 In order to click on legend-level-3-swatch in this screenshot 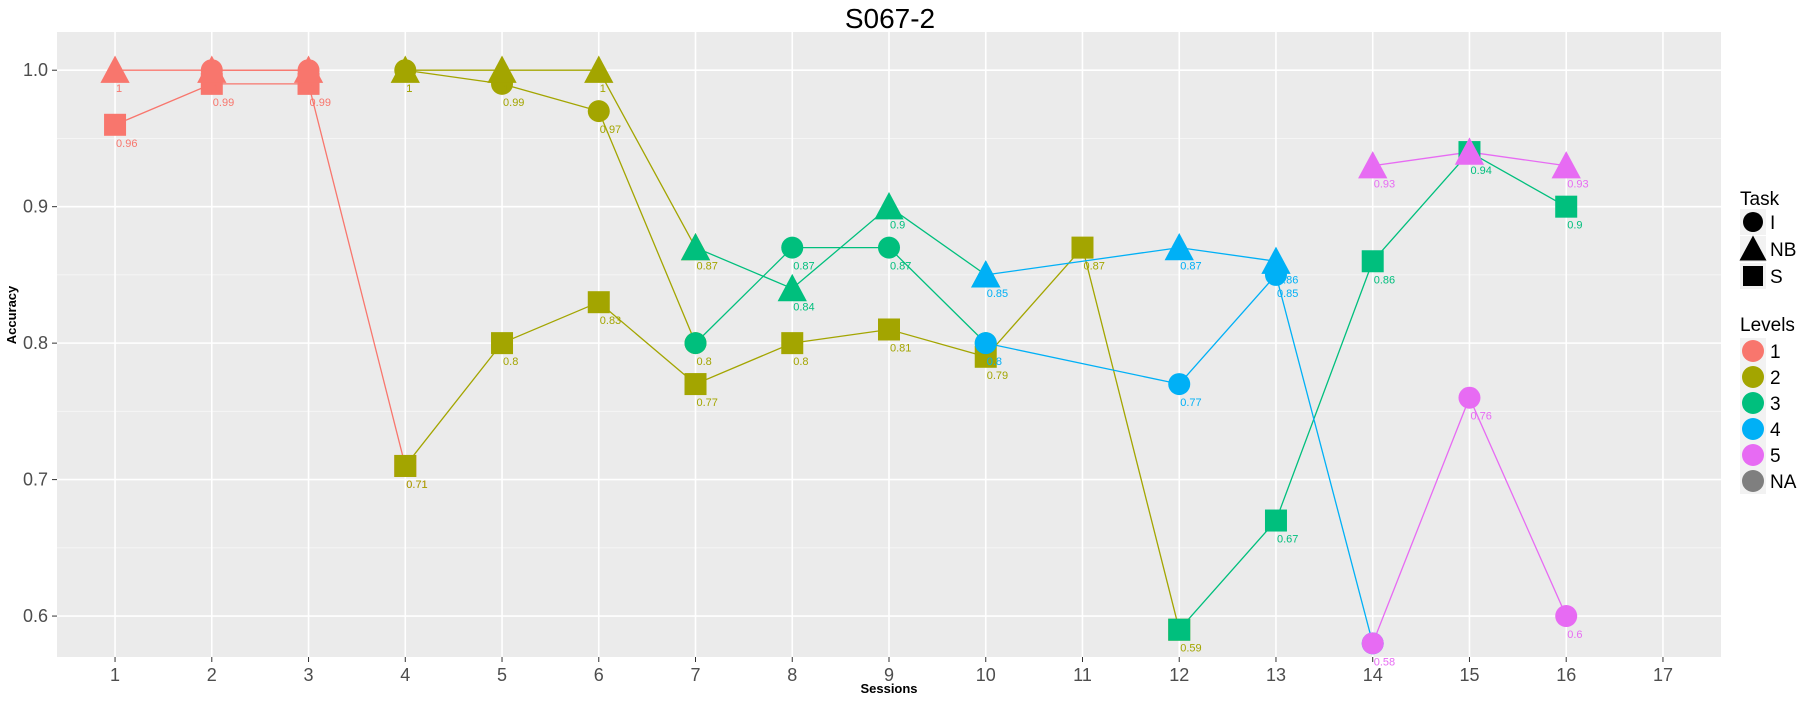, I will do `click(1753, 403)`.